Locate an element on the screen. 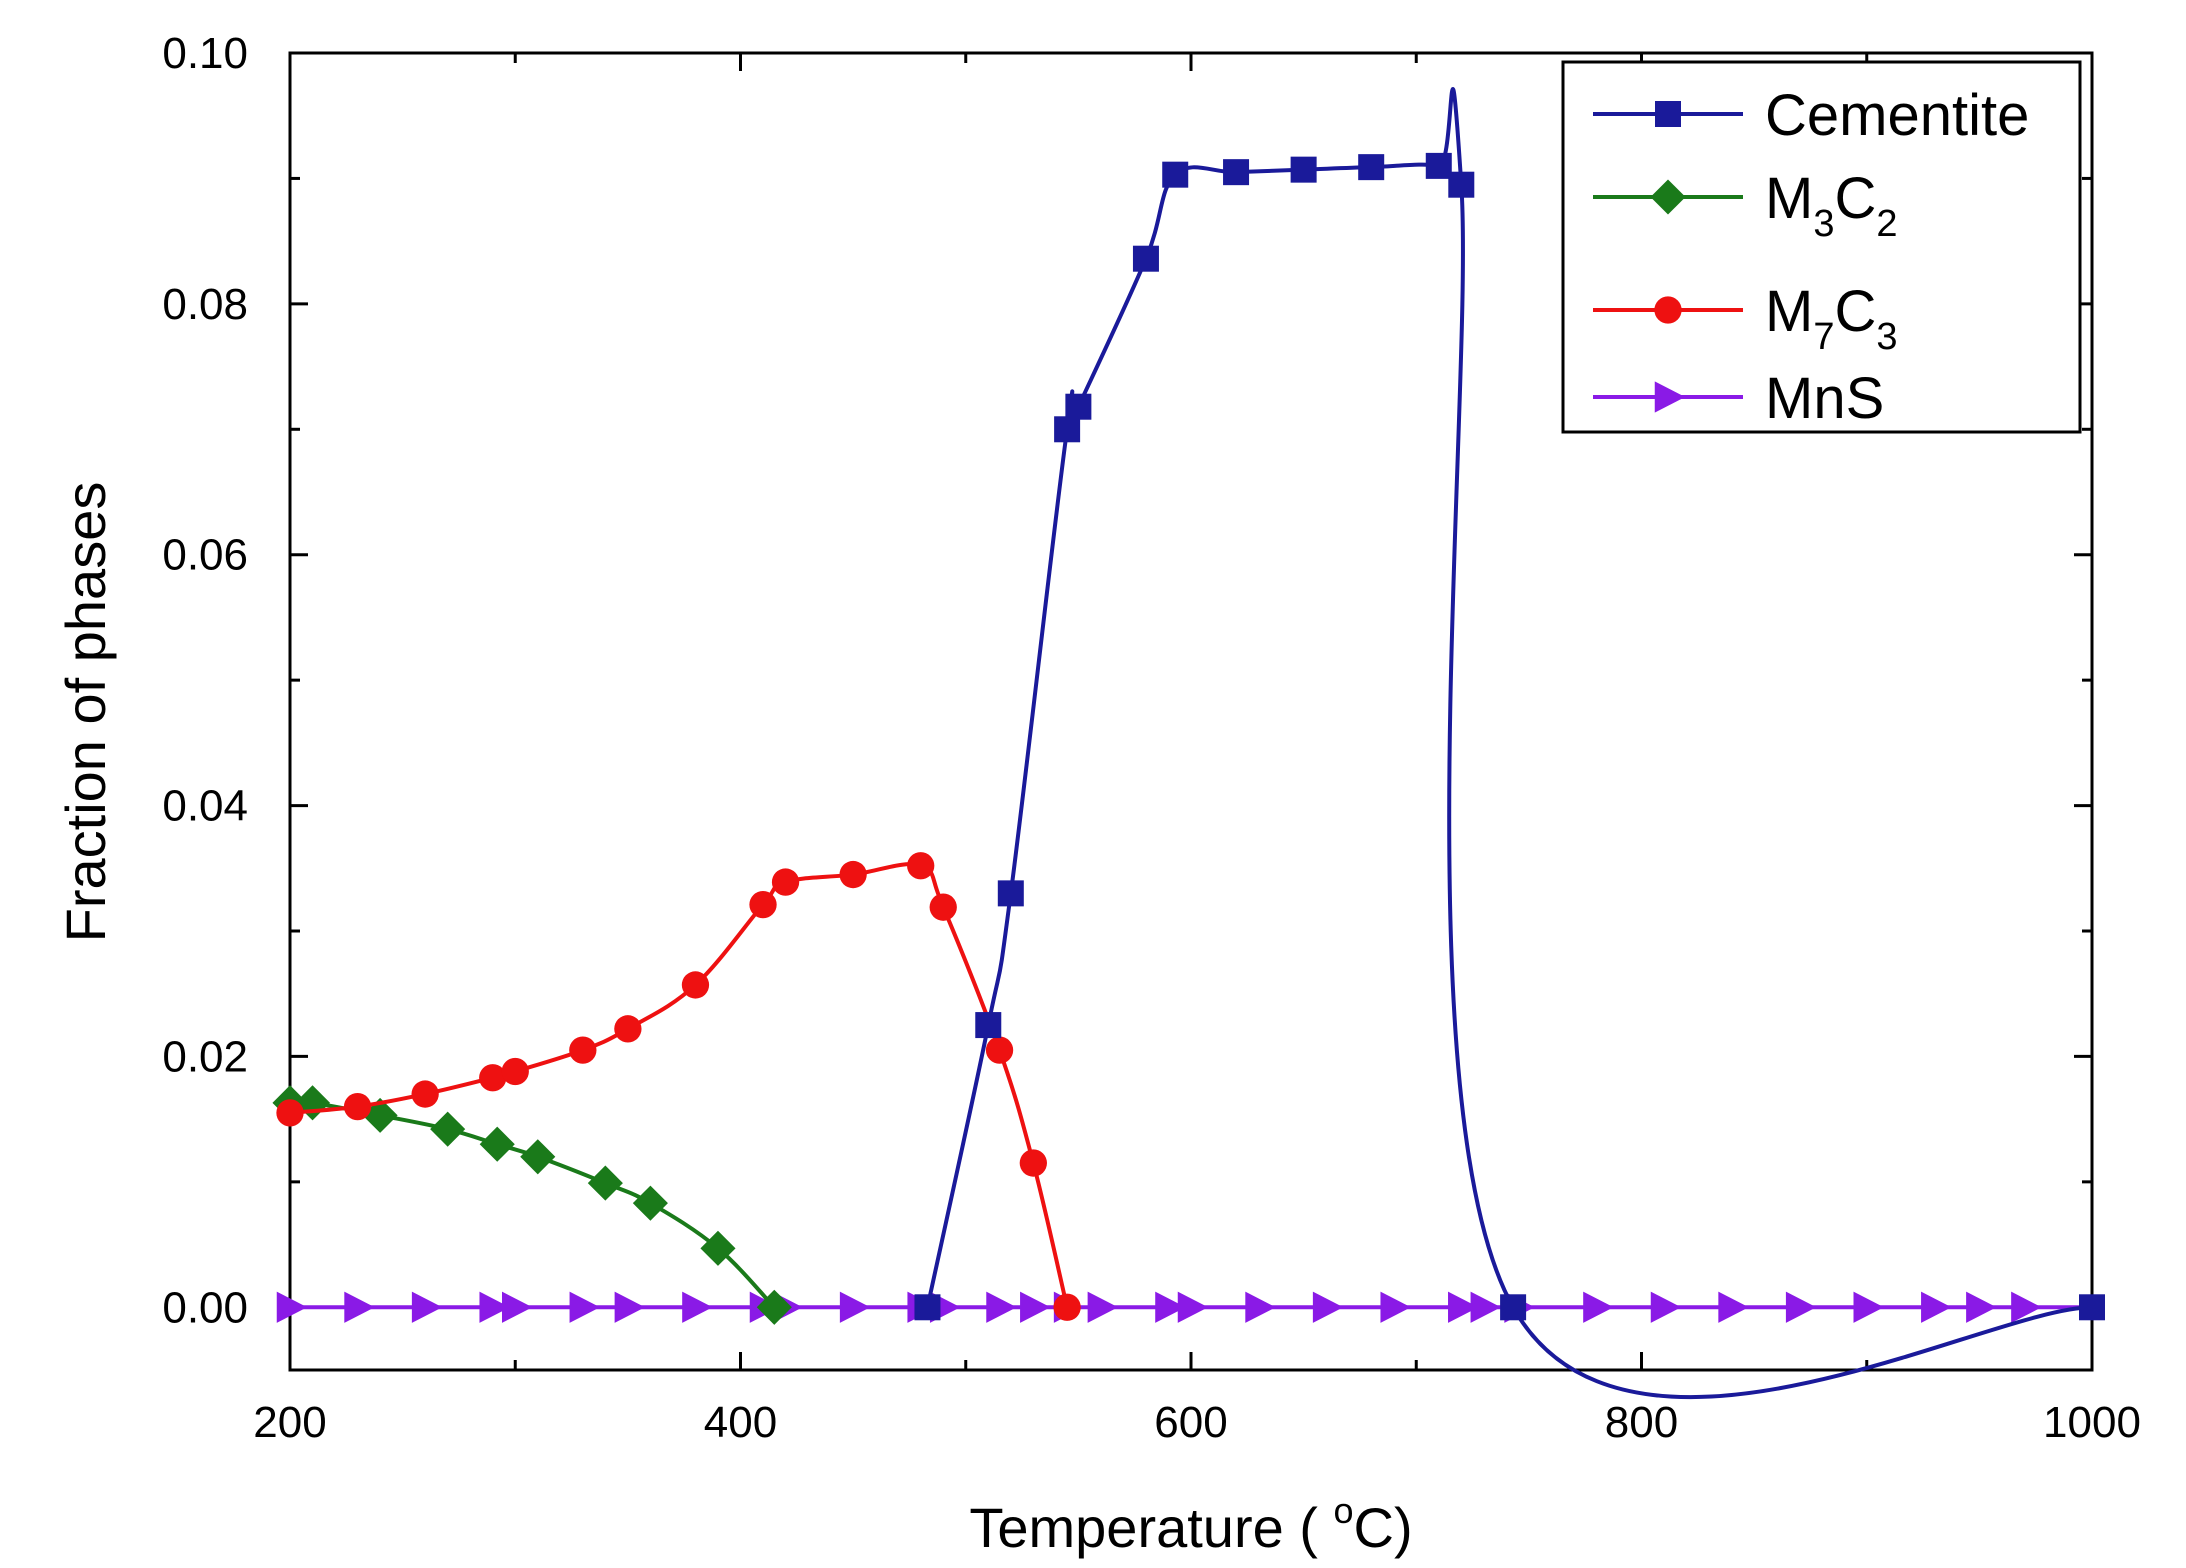 The width and height of the screenshot is (2186, 1568). y-axis-title: Fraction of phases is located at coordinates (85, 712).